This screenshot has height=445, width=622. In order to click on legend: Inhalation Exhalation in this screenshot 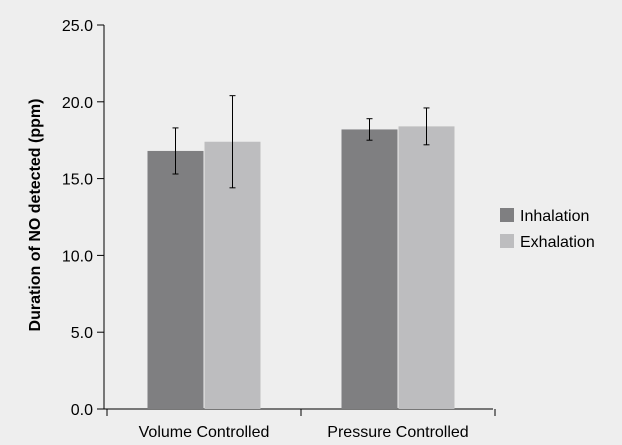, I will do `click(547, 229)`.